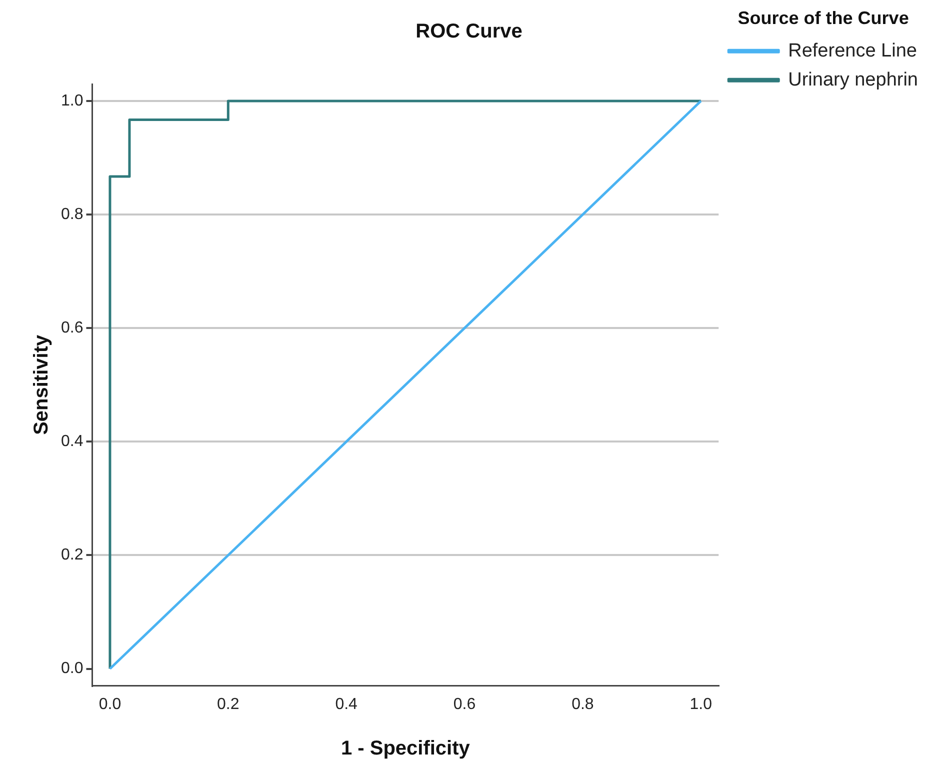 This screenshot has width=938, height=775. Describe the element at coordinates (469, 31) in the screenshot. I see `chart-title: ROC Curve` at that location.